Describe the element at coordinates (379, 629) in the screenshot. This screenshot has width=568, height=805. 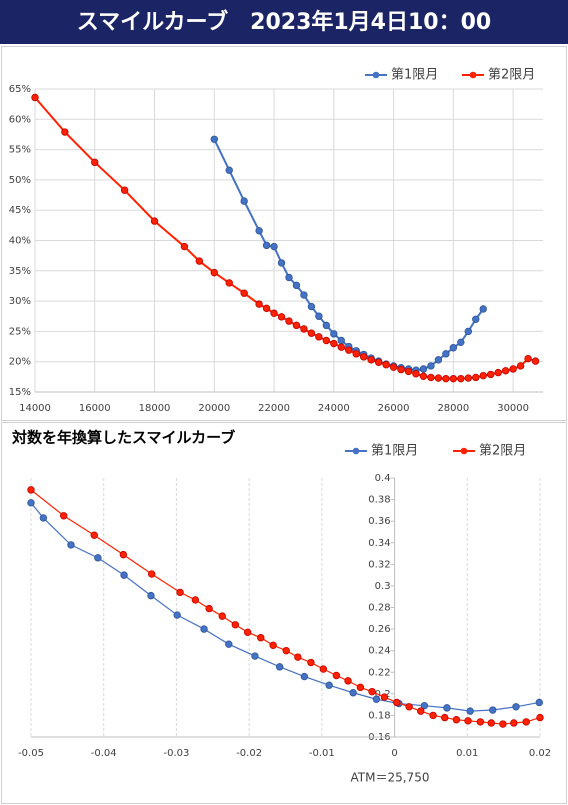
I see `y-tick-label: 0.26` at that location.